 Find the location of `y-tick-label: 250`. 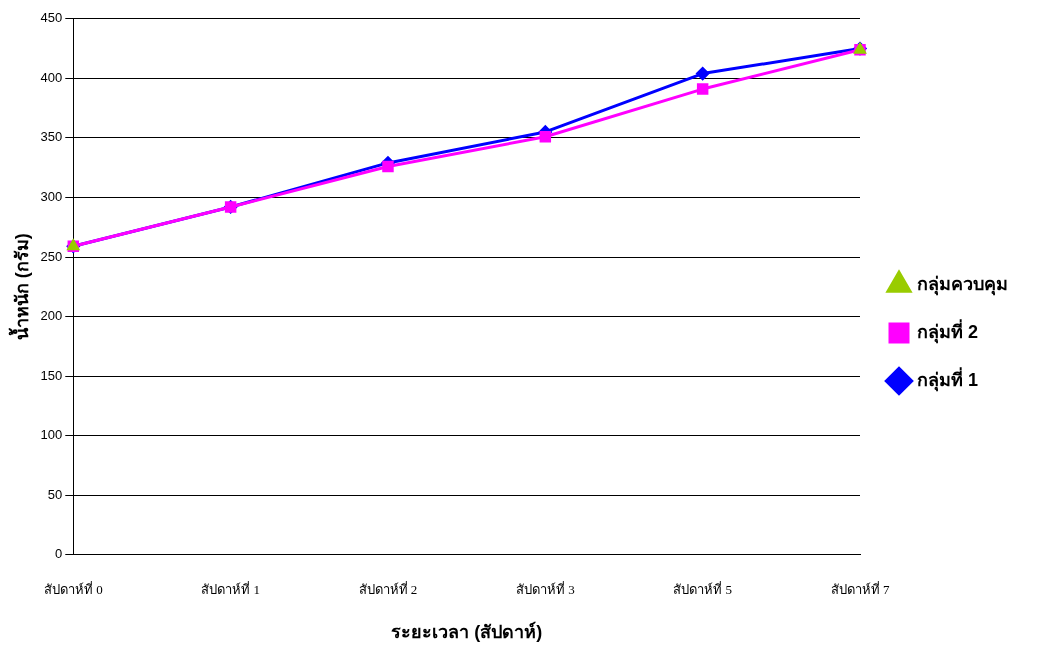

y-tick-label: 250 is located at coordinates (51, 256).